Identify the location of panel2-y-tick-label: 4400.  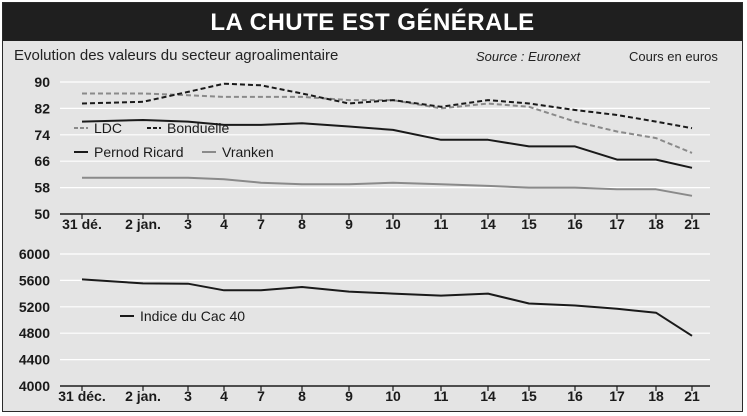
(34, 360).